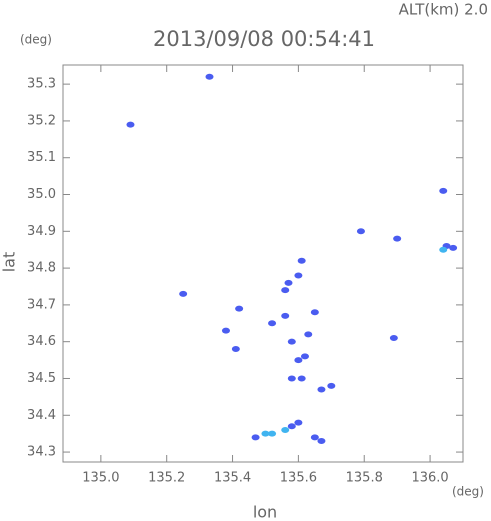  I want to click on x-tick-label: 136.0, so click(429, 478).